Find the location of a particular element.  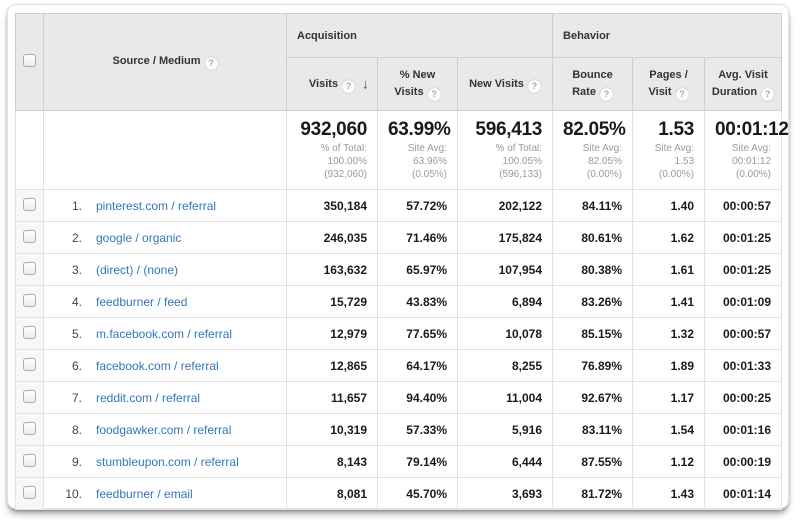

summary-checkbox-cell is located at coordinates (29, 150).